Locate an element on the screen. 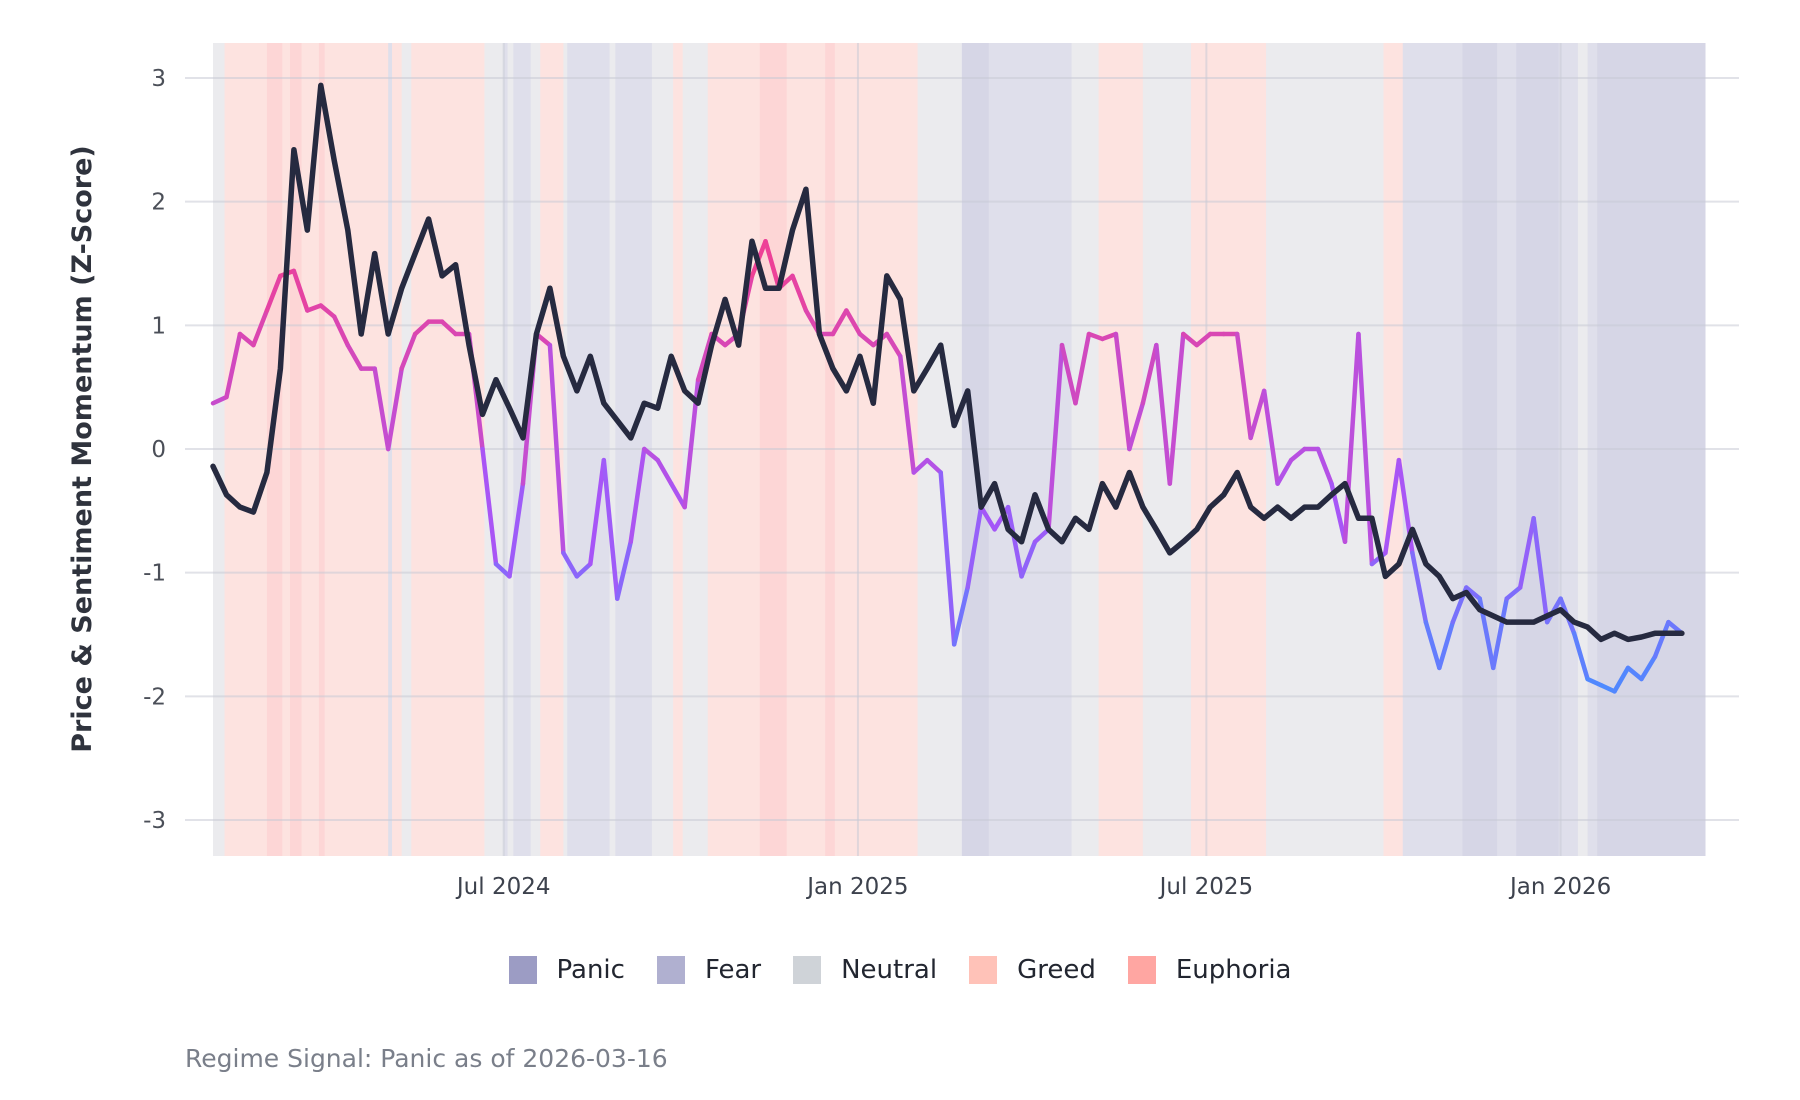 This screenshot has height=1100, width=1800. legend-item-greed: Greed is located at coordinates (1032, 970).